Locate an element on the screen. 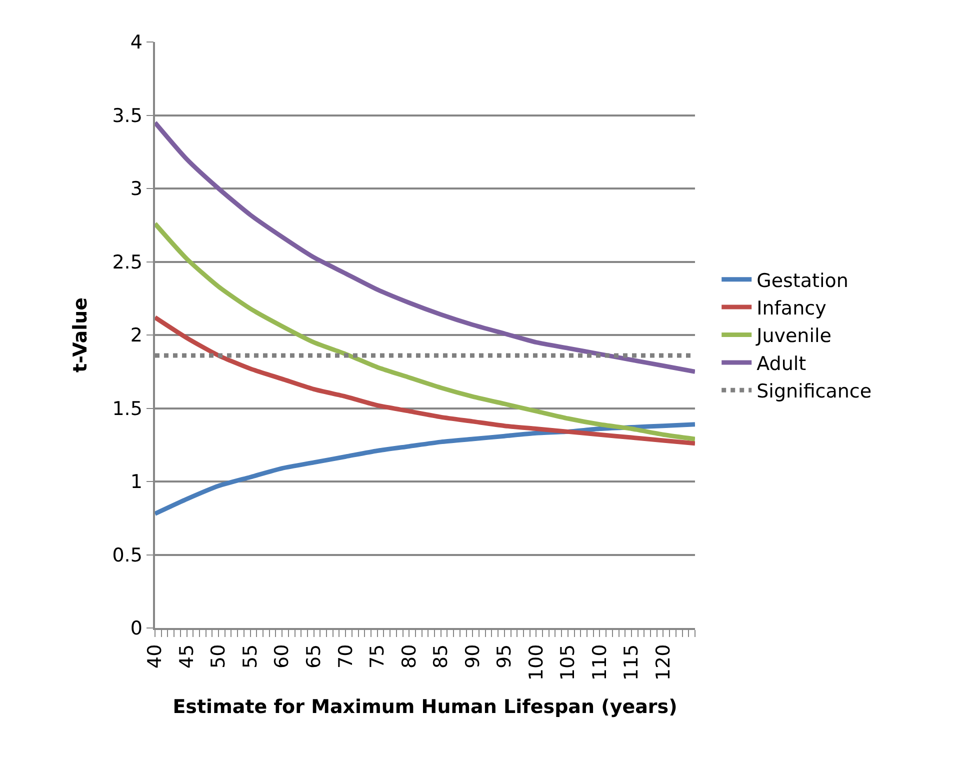 The image size is (954, 774). x-tick-label: 80 is located at coordinates (409, 656).